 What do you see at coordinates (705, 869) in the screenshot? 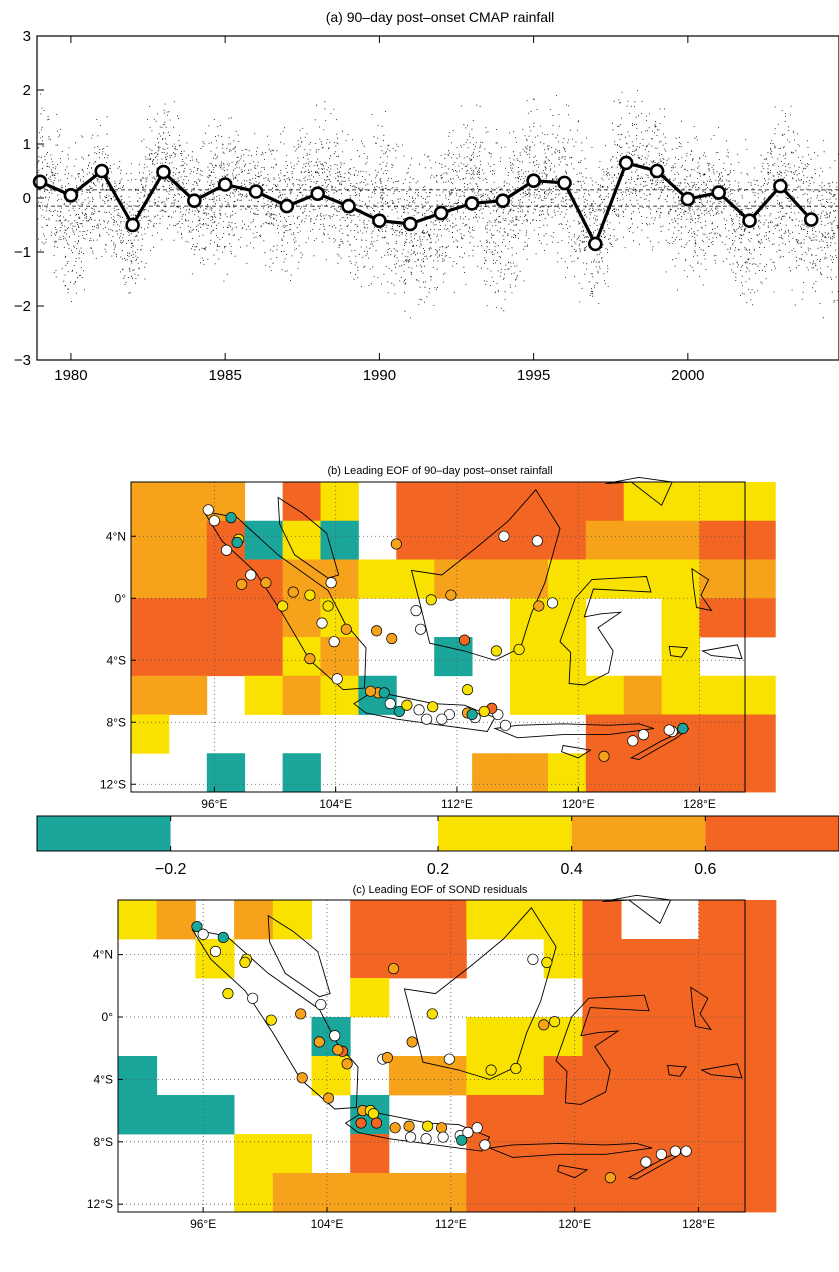
I see `colorbar-tick-label-3: 0.6` at bounding box center [705, 869].